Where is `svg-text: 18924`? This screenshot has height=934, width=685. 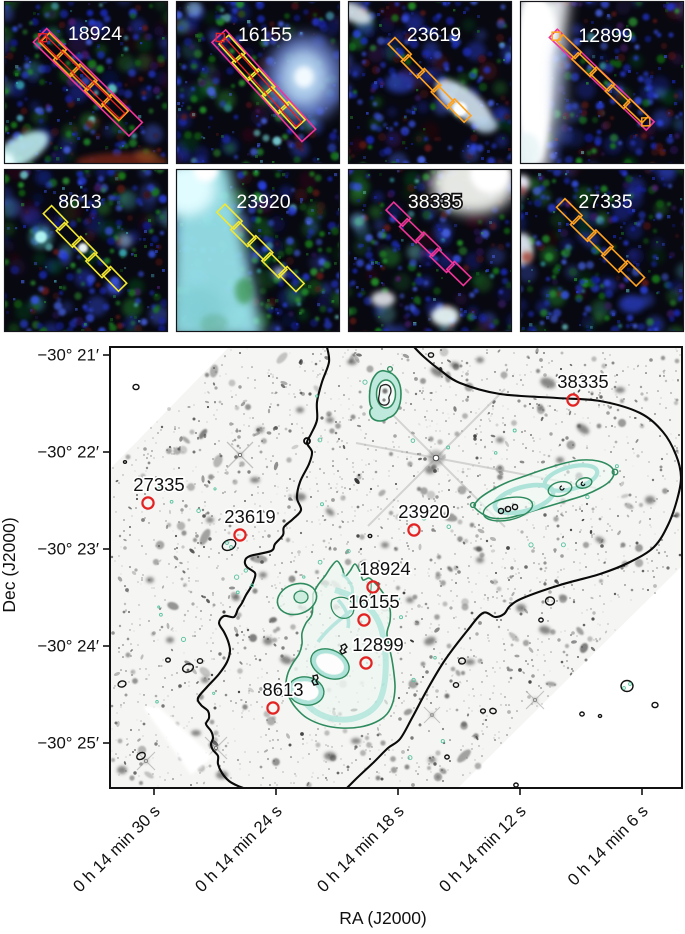 svg-text: 18924 is located at coordinates (95, 34).